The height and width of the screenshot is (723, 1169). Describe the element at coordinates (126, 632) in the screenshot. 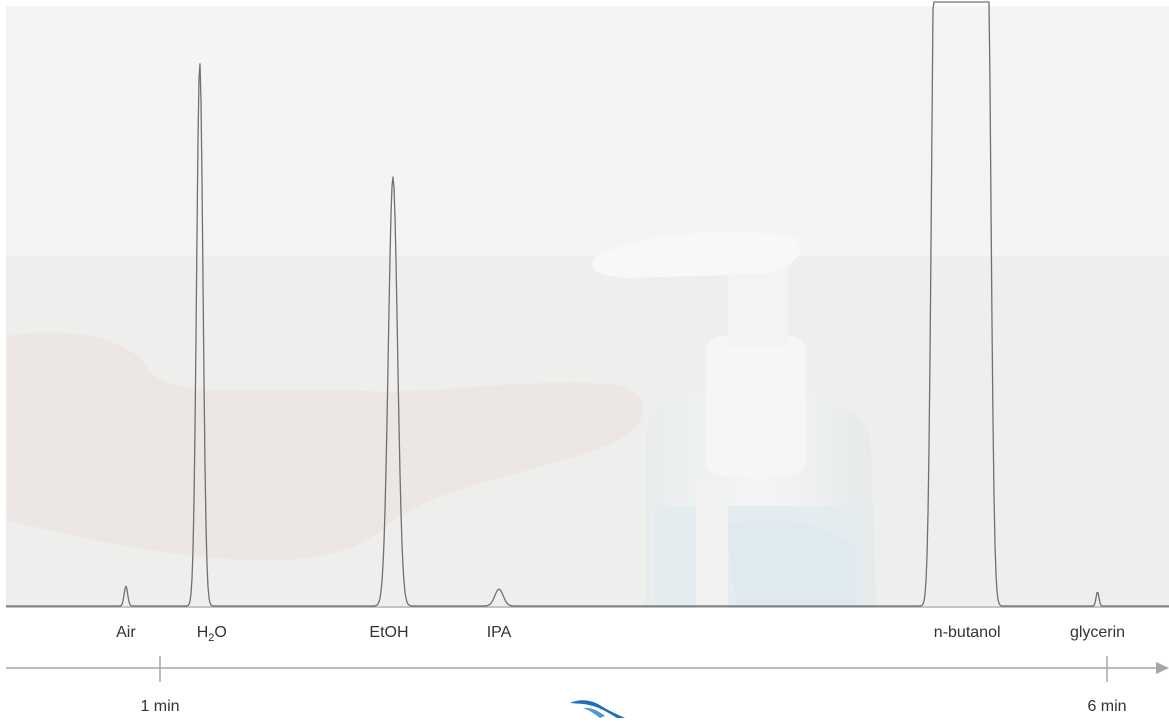

I see `peak-label-air: Air` at that location.